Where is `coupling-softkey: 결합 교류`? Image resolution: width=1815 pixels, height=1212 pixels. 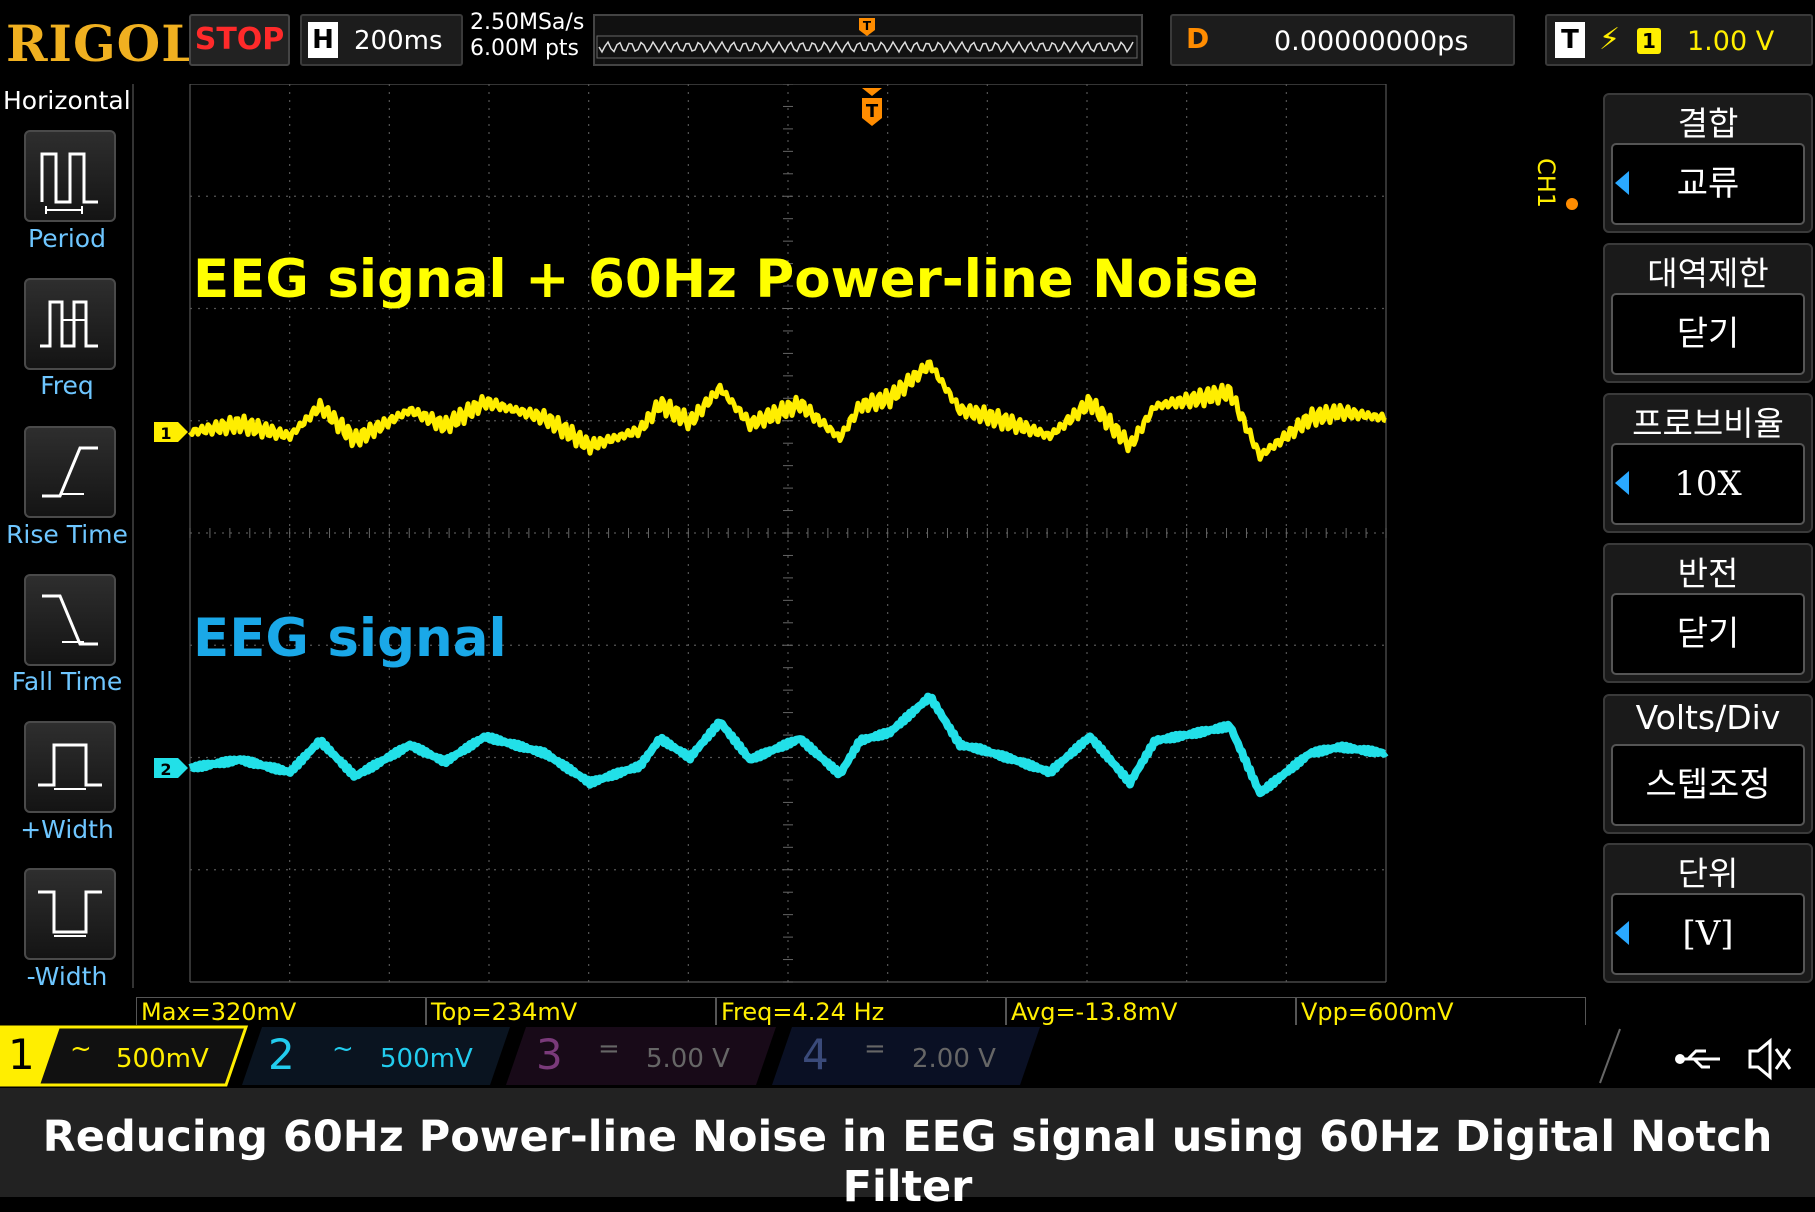 coupling-softkey: 결합 교류 is located at coordinates (1708, 163).